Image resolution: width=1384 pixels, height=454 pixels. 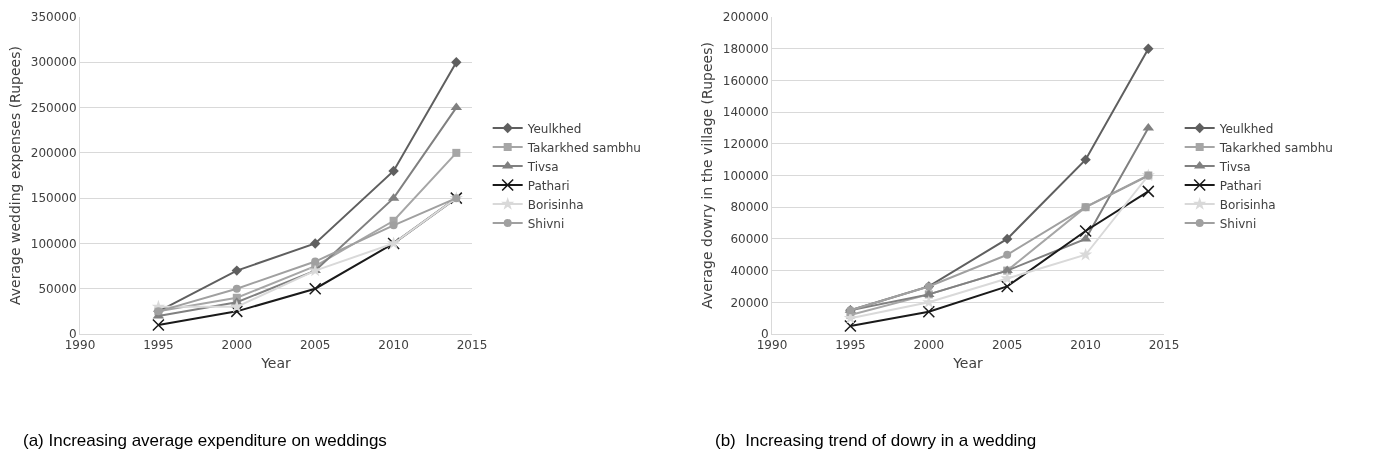 I want to click on text: (b) Increasing trend of dowry in a wedding, so click(x=876, y=440).